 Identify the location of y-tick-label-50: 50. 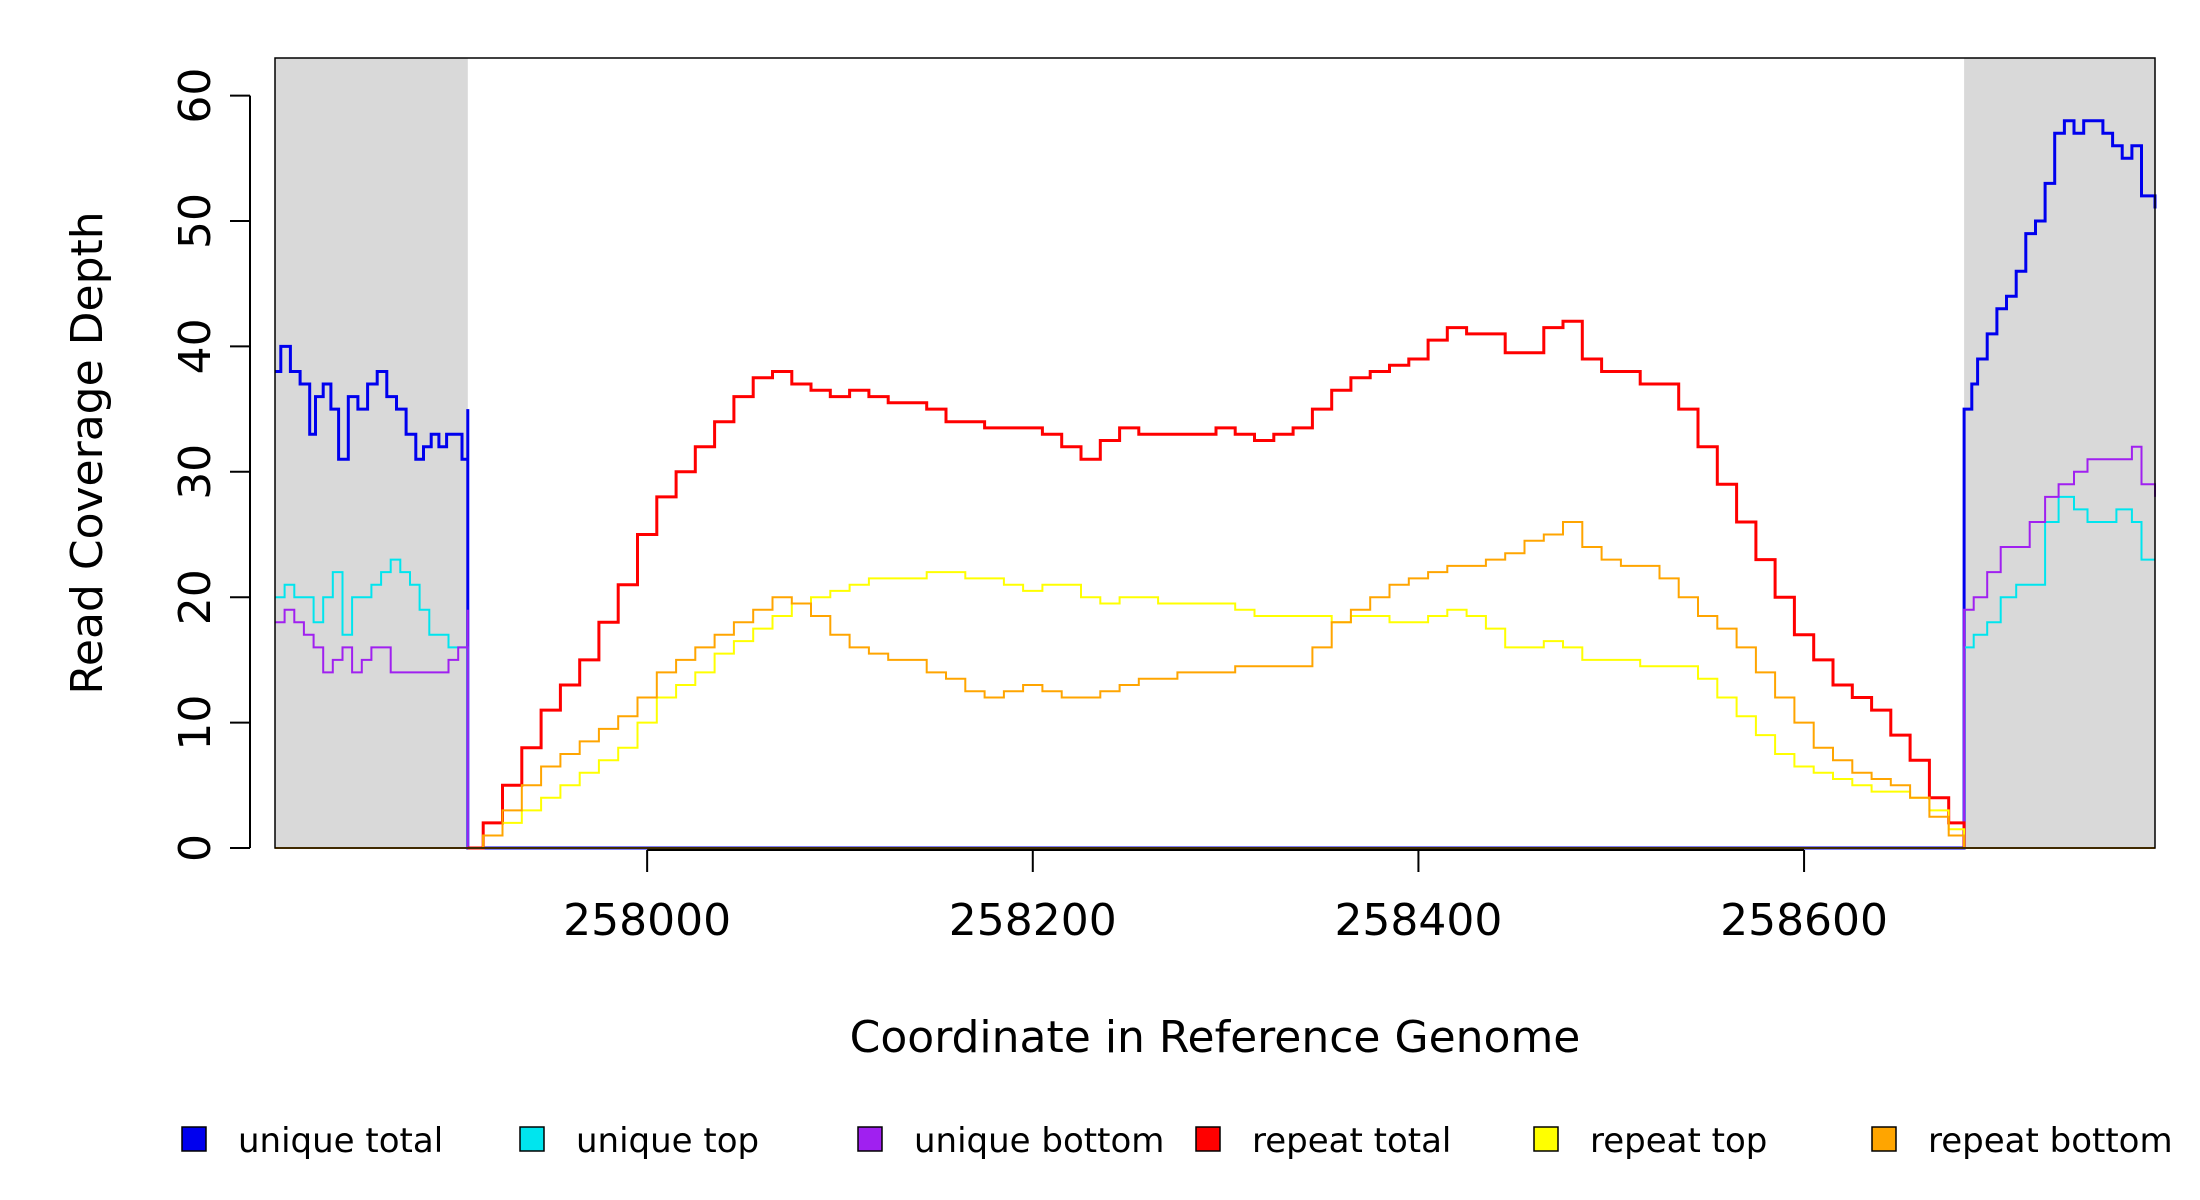
(195, 221).